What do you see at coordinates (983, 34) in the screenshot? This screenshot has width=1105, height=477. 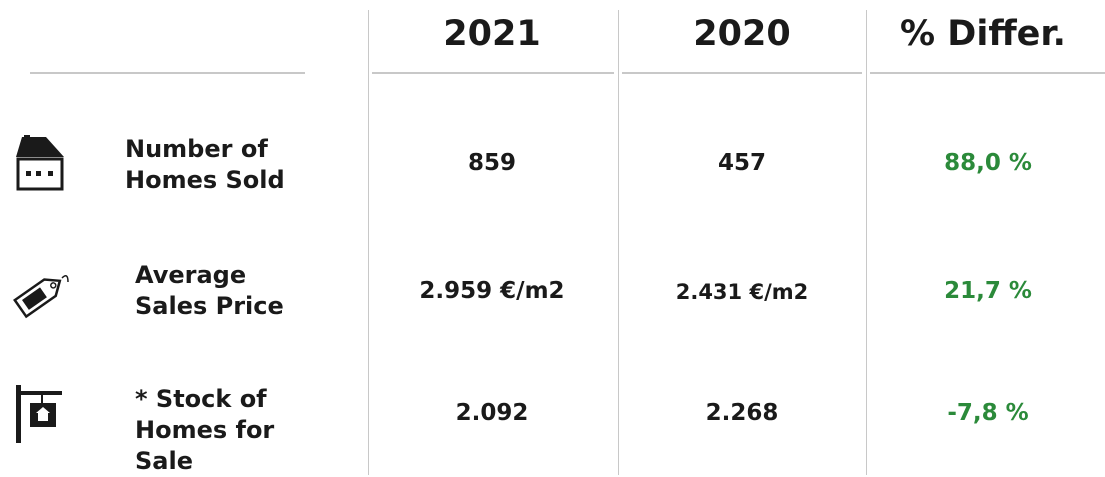 I see `column-header: % Differ.` at bounding box center [983, 34].